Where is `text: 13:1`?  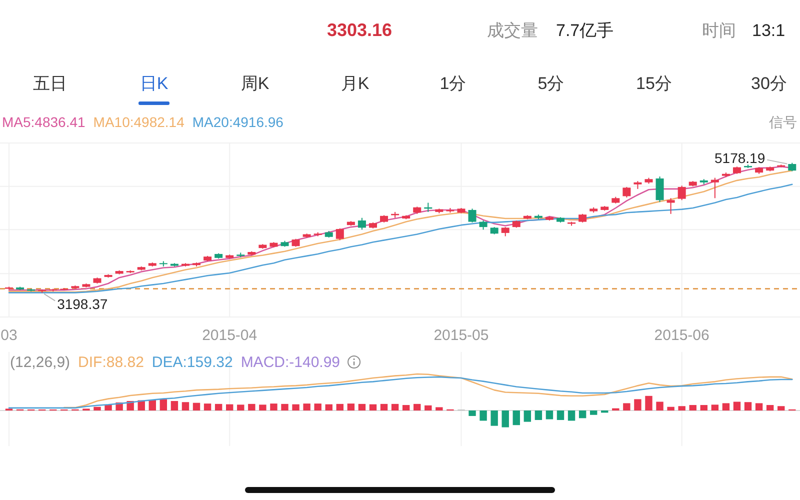 text: 13:1 is located at coordinates (769, 30).